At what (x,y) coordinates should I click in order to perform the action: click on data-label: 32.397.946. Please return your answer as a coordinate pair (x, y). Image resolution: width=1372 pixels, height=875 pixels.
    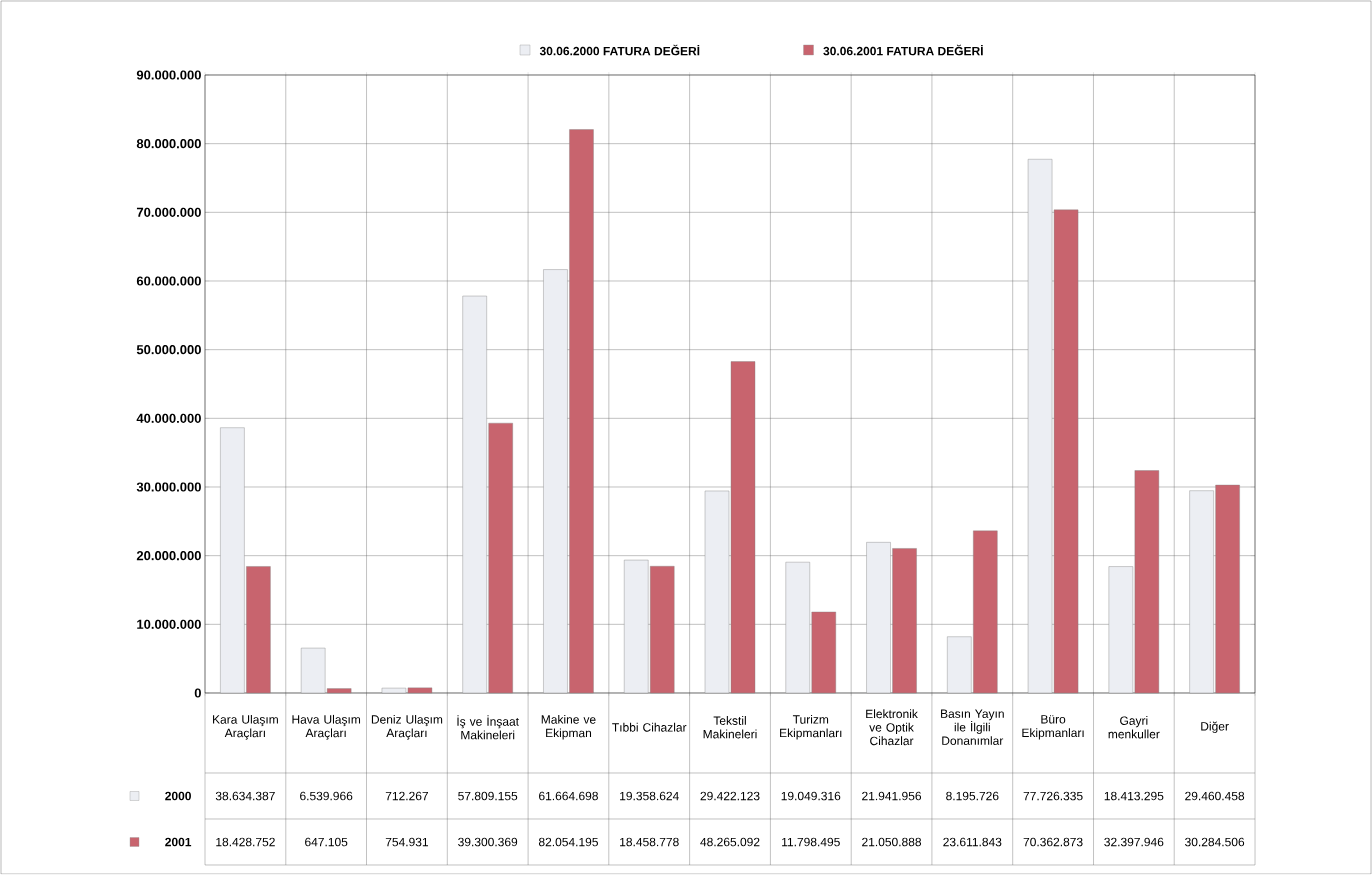
    Looking at the image, I should click on (1134, 842).